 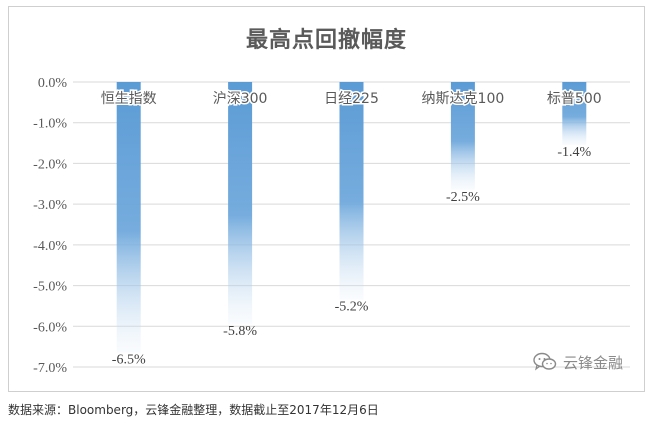 I want to click on watermark-text: 云锋金融, so click(x=593, y=362).